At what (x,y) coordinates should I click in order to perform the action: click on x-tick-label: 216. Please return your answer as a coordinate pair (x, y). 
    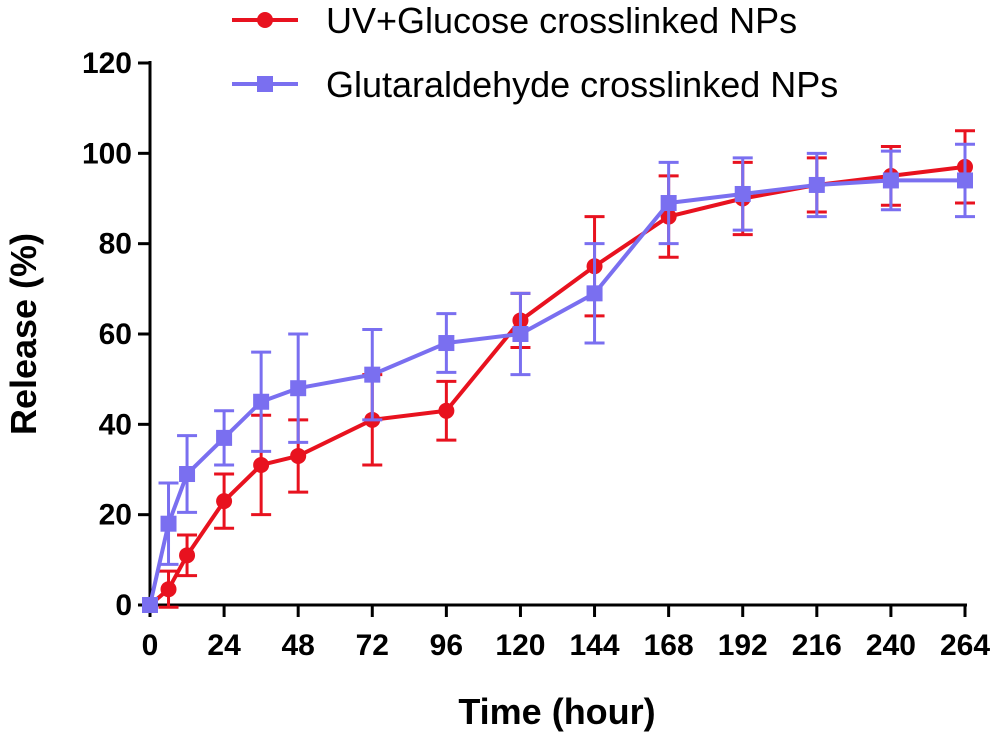
    Looking at the image, I should click on (817, 645).